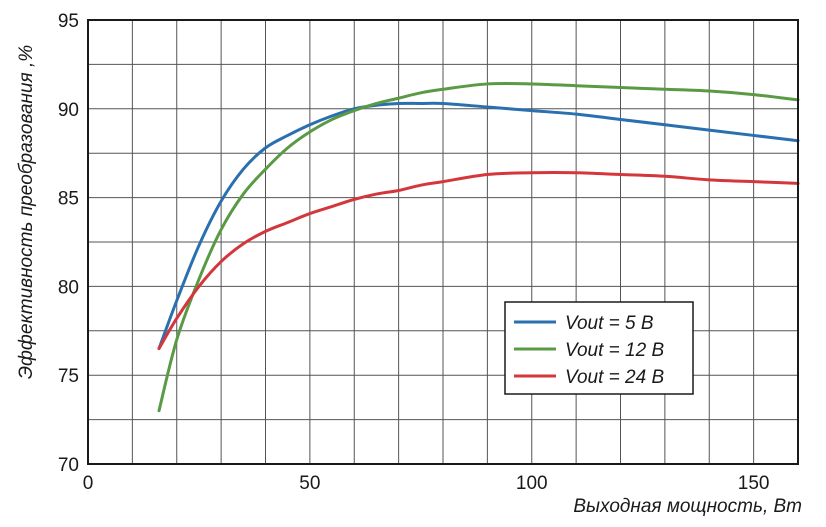 The height and width of the screenshot is (527, 826). Describe the element at coordinates (687, 506) in the screenshot. I see `x-axis-label: Выходная мощность, Вт` at that location.